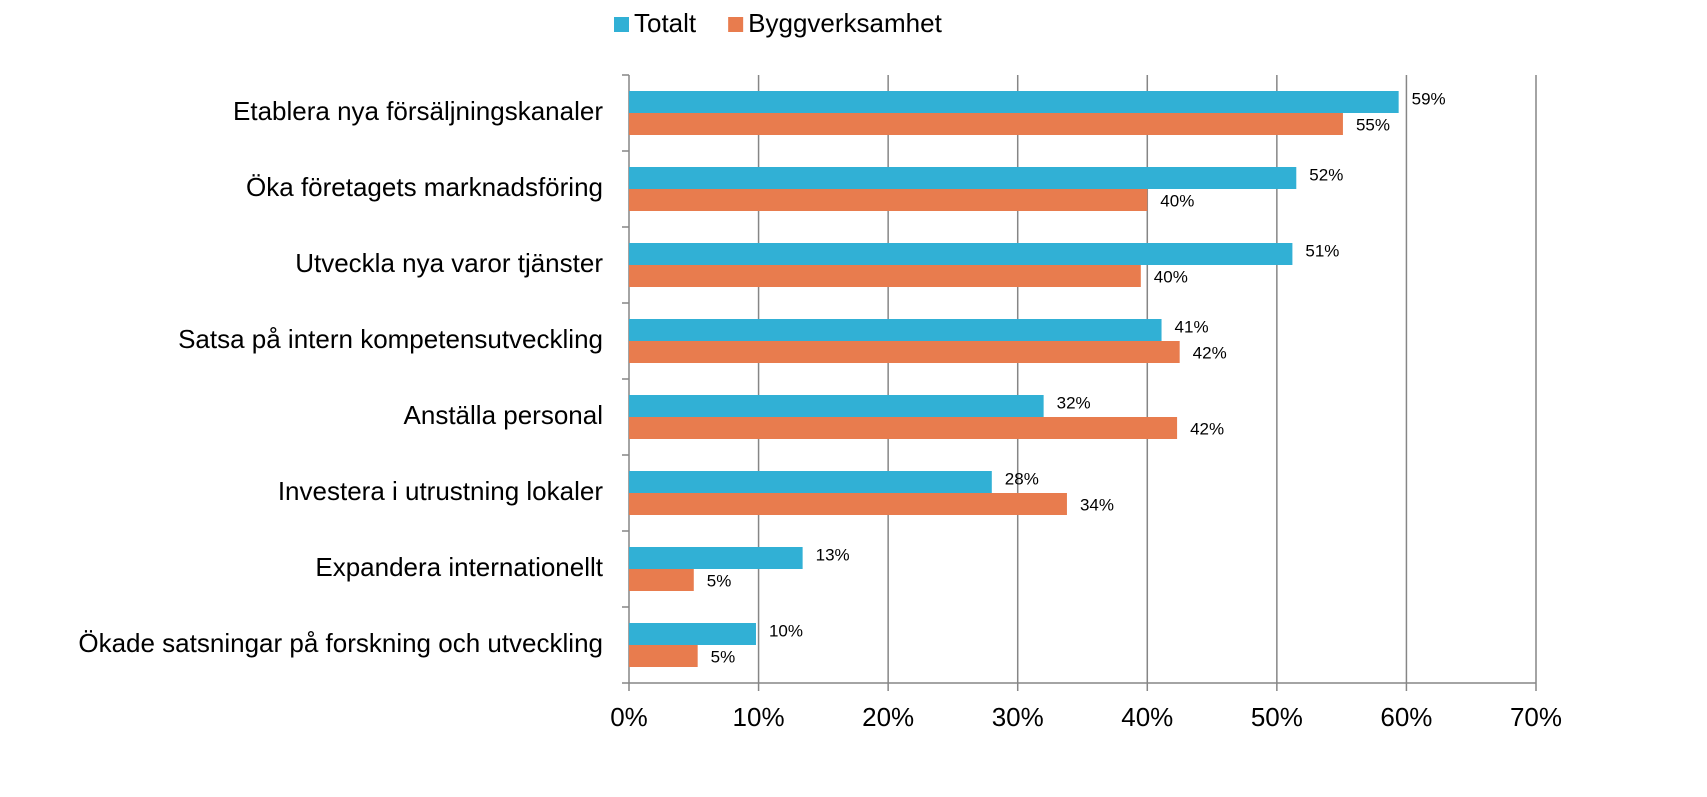  What do you see at coordinates (1074, 402) in the screenshot?
I see `data-label: 32%` at bounding box center [1074, 402].